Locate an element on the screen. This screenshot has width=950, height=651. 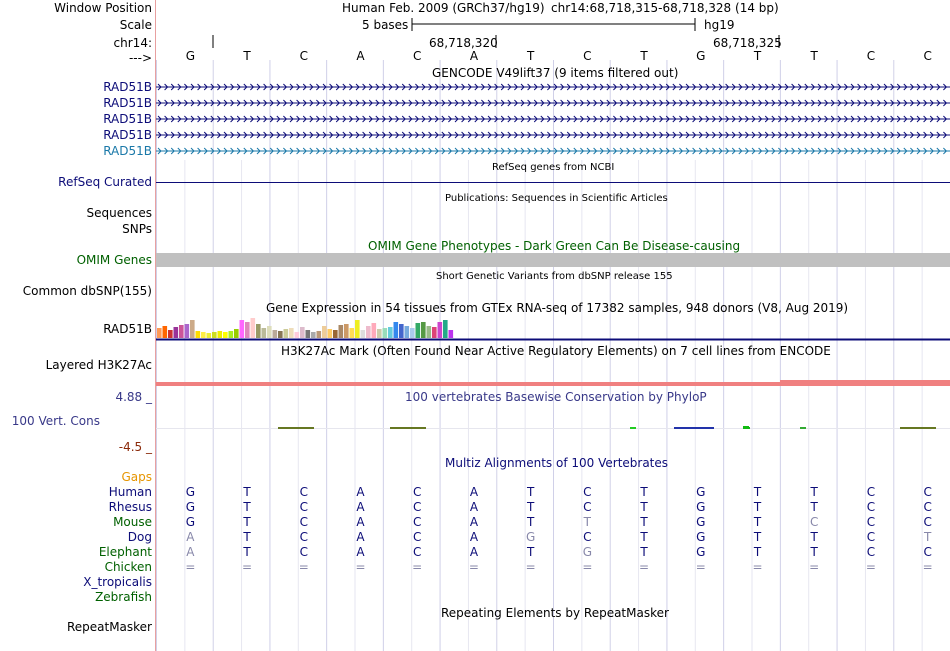
scale-text: 5 bases is located at coordinates (385, 25).